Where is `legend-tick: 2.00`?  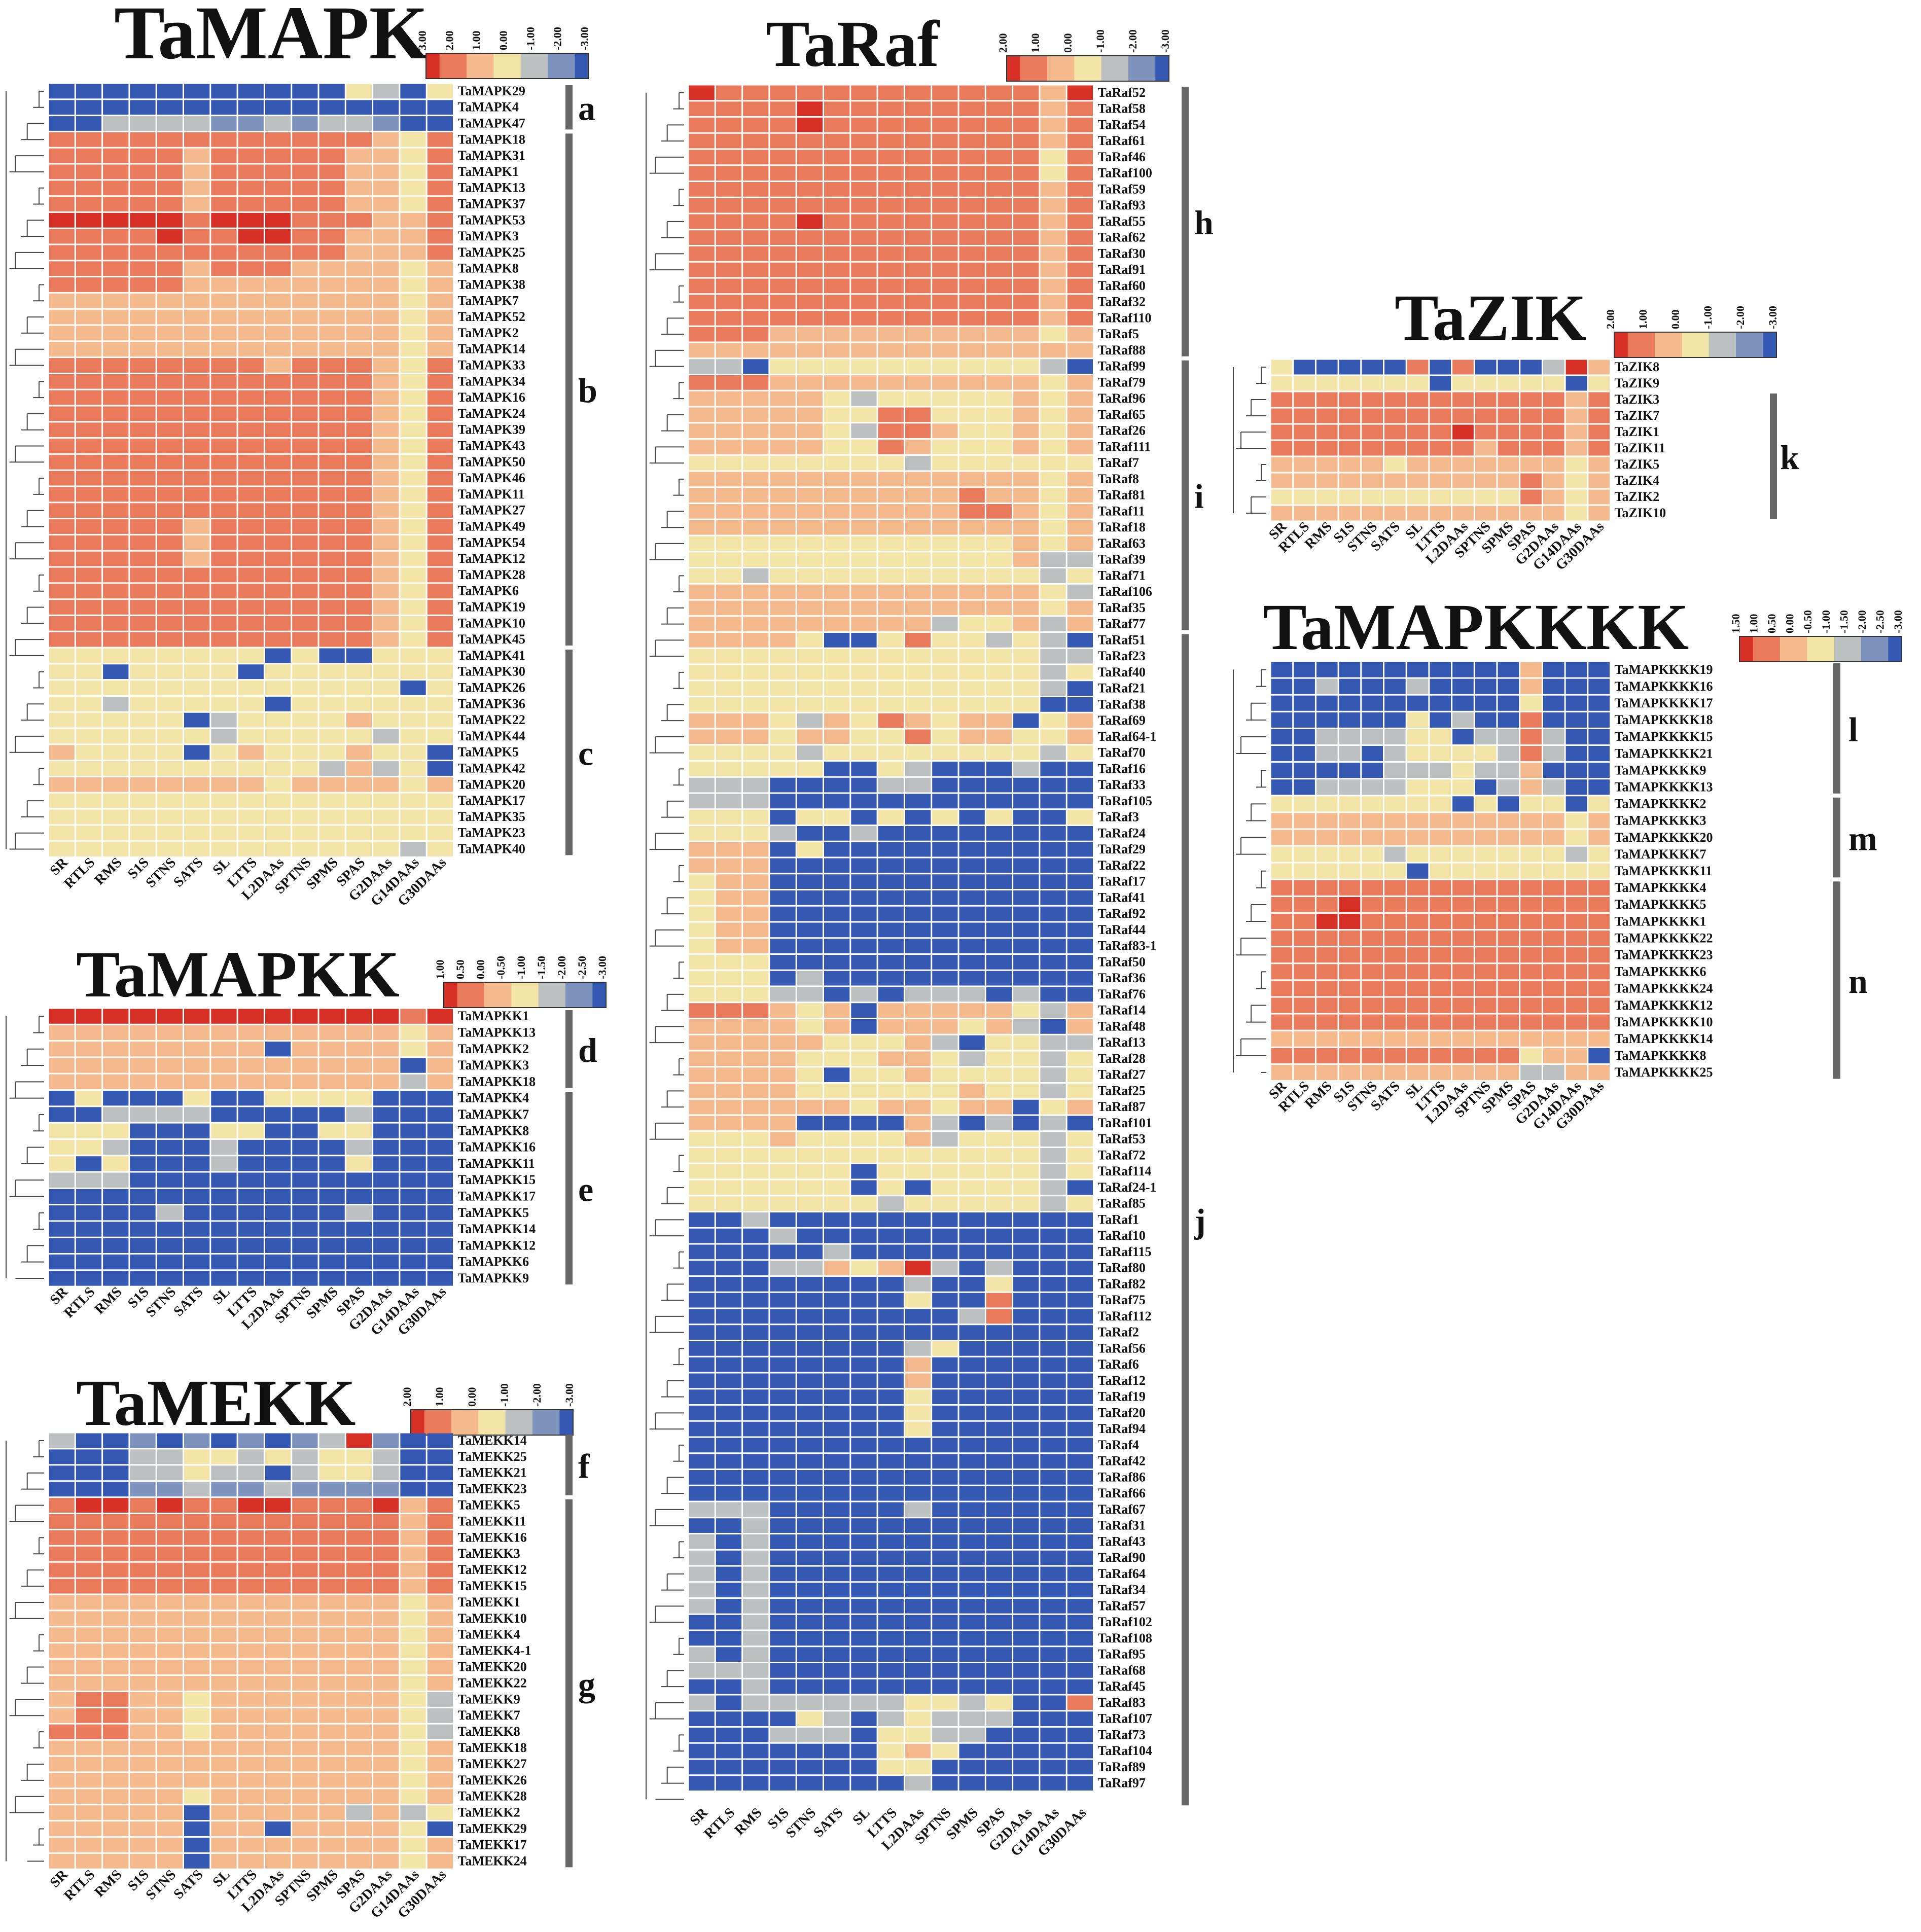
legend-tick: 2.00 is located at coordinates (1003, 43).